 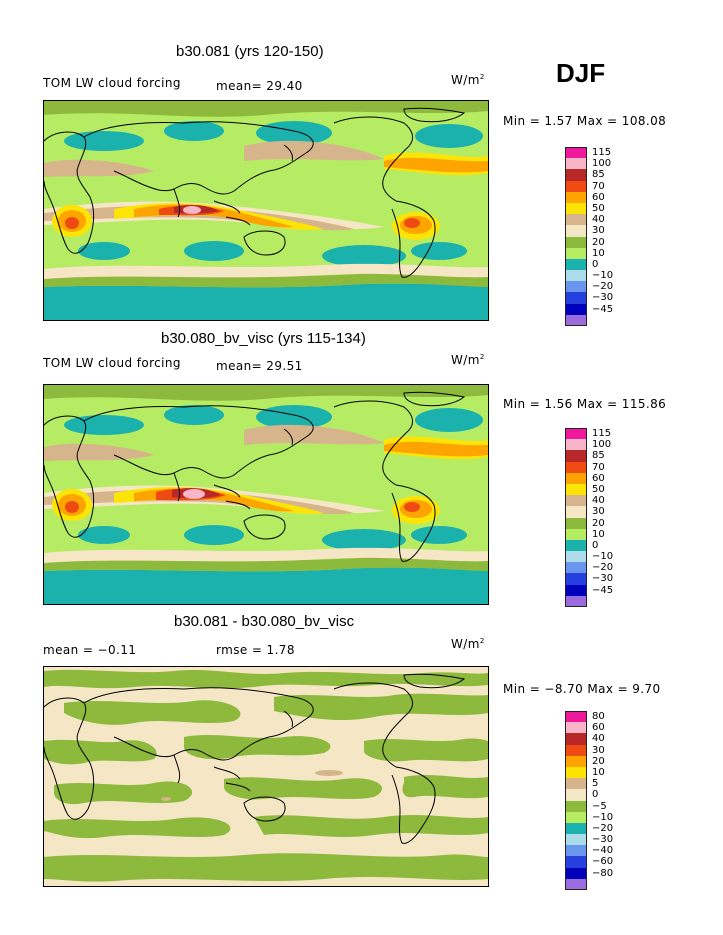 I want to click on legend-label: 20, so click(x=598, y=523).